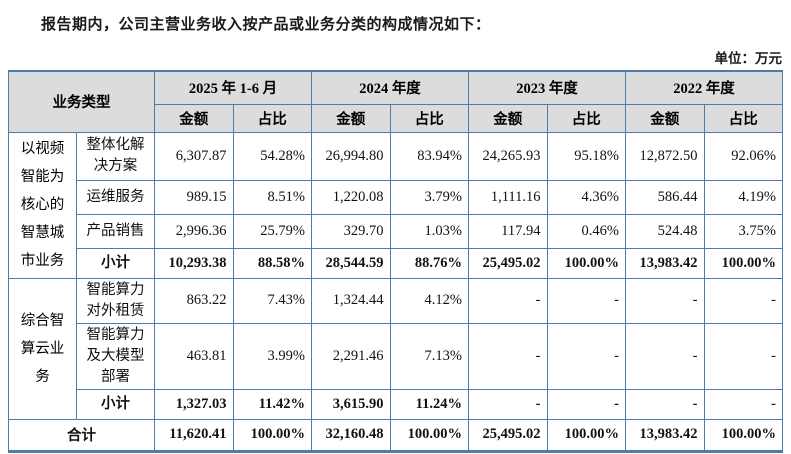 This screenshot has width=791, height=454. I want to click on cell-value: 25.79%, so click(272, 231).